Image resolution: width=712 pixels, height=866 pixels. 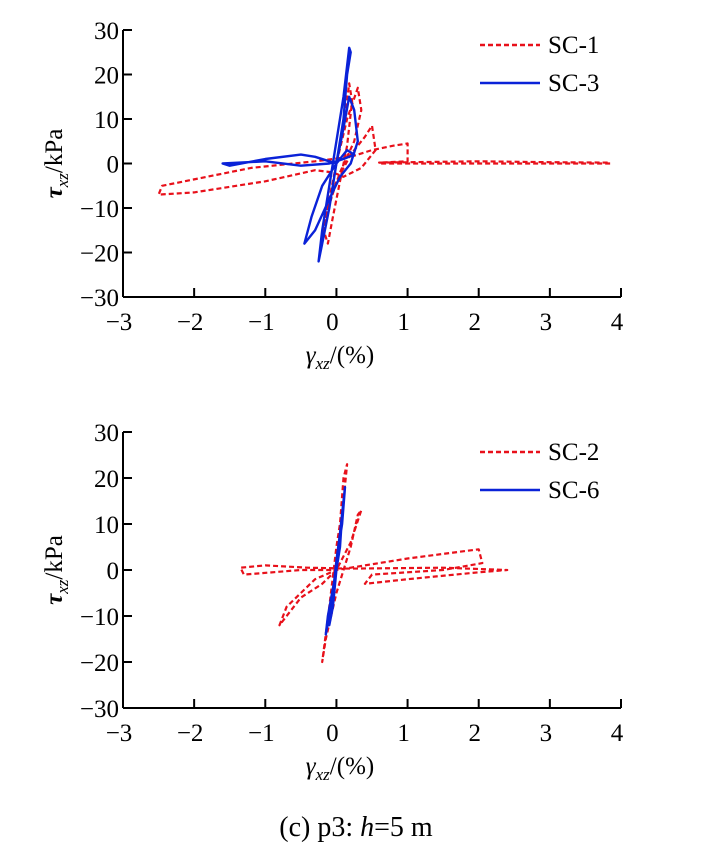 I want to click on figure-caption: (c) p3: h=5 m, so click(x=356, y=828).